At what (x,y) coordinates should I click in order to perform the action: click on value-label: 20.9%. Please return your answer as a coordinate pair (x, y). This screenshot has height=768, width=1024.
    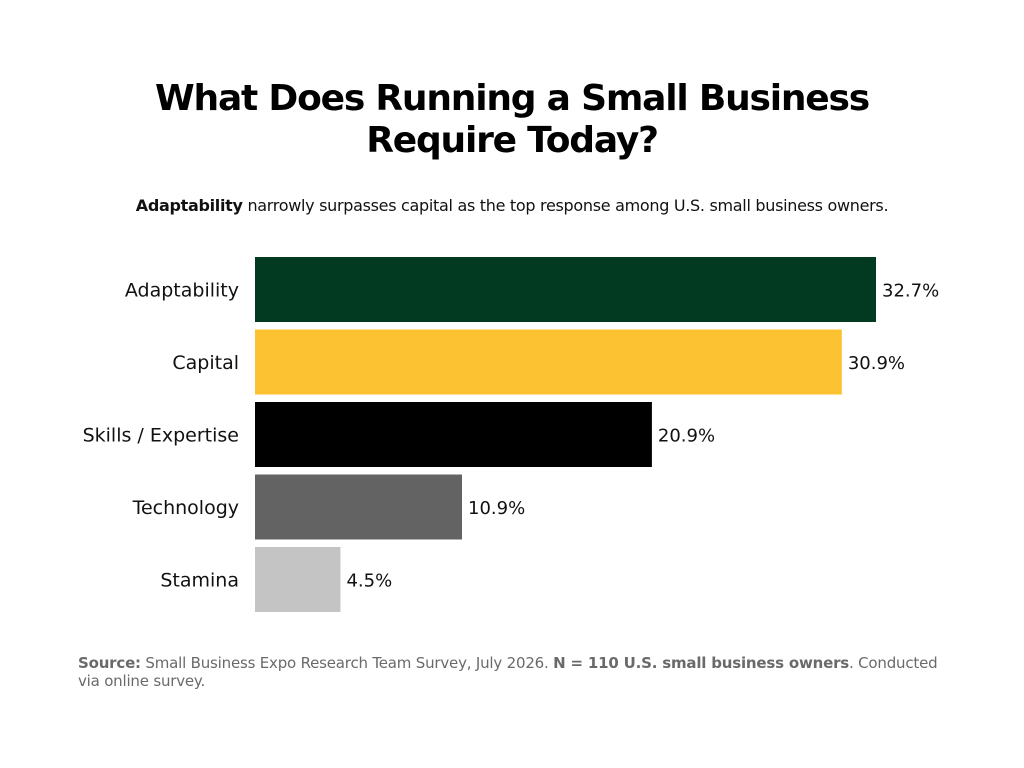
    Looking at the image, I should click on (686, 436).